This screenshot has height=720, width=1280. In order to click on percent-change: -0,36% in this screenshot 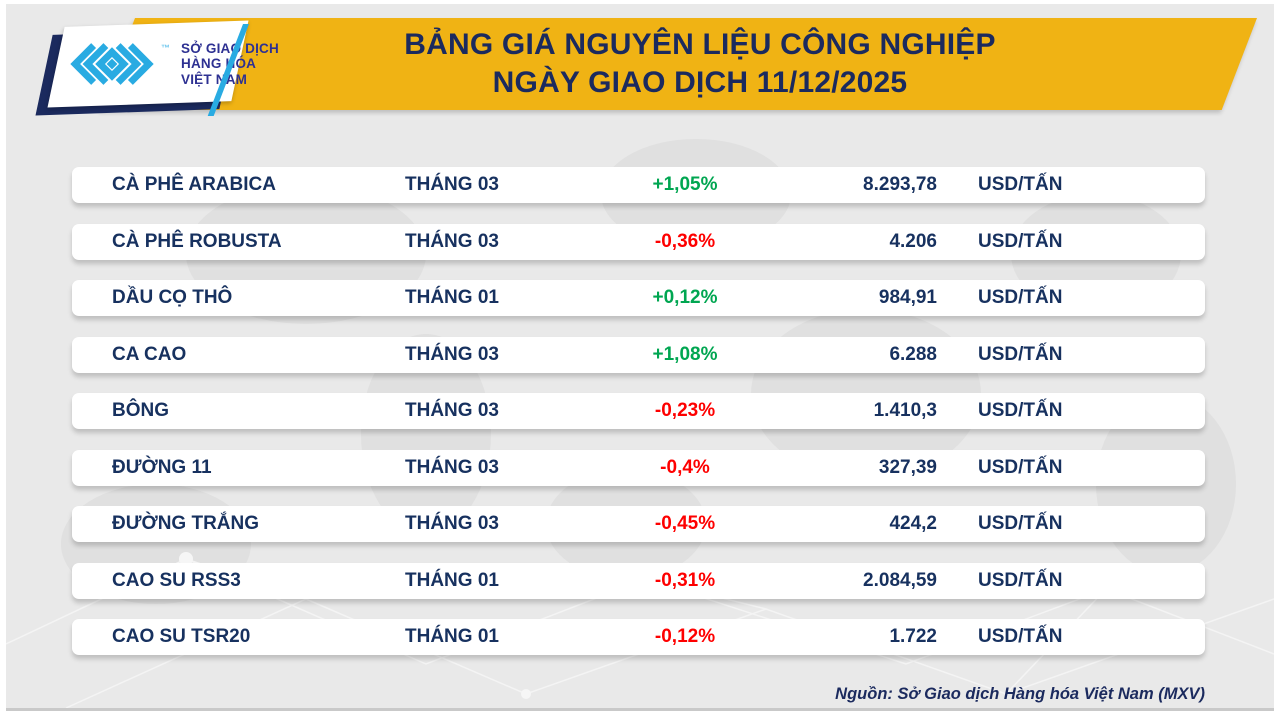, I will do `click(685, 241)`.